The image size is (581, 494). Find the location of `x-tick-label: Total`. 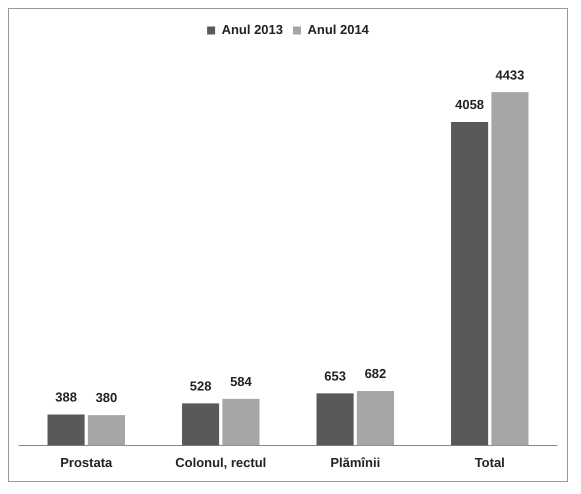

x-tick-label: Total is located at coordinates (489, 462).